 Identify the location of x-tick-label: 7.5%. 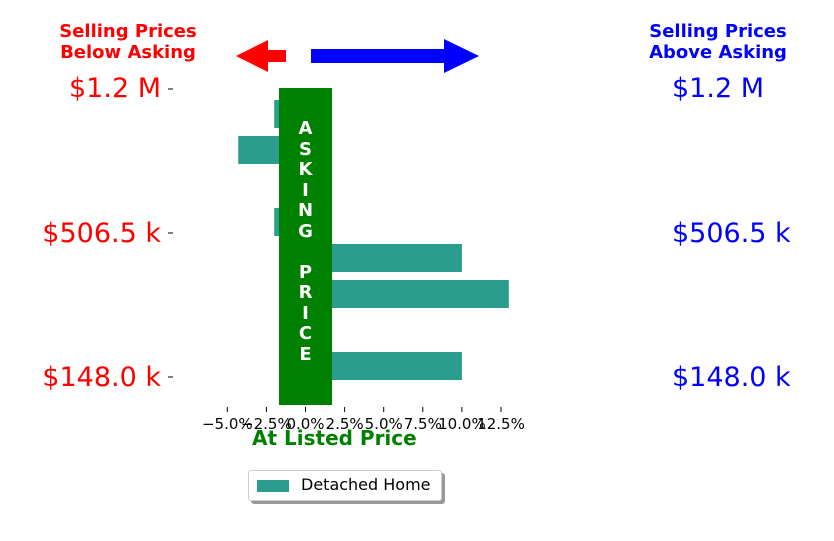
(423, 424).